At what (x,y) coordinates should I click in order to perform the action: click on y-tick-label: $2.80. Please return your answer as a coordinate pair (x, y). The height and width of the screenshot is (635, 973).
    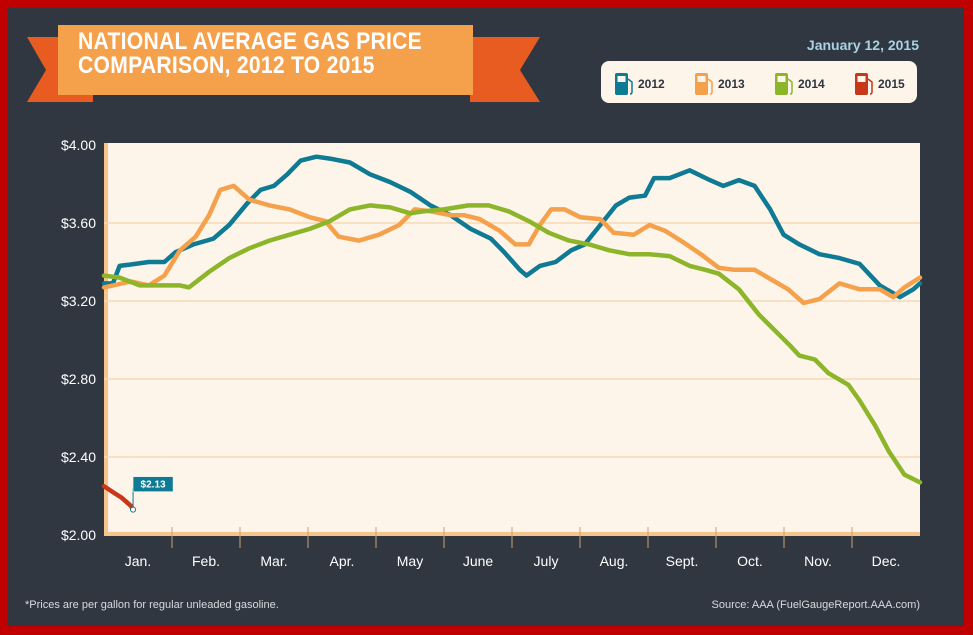
    Looking at the image, I should click on (78, 379).